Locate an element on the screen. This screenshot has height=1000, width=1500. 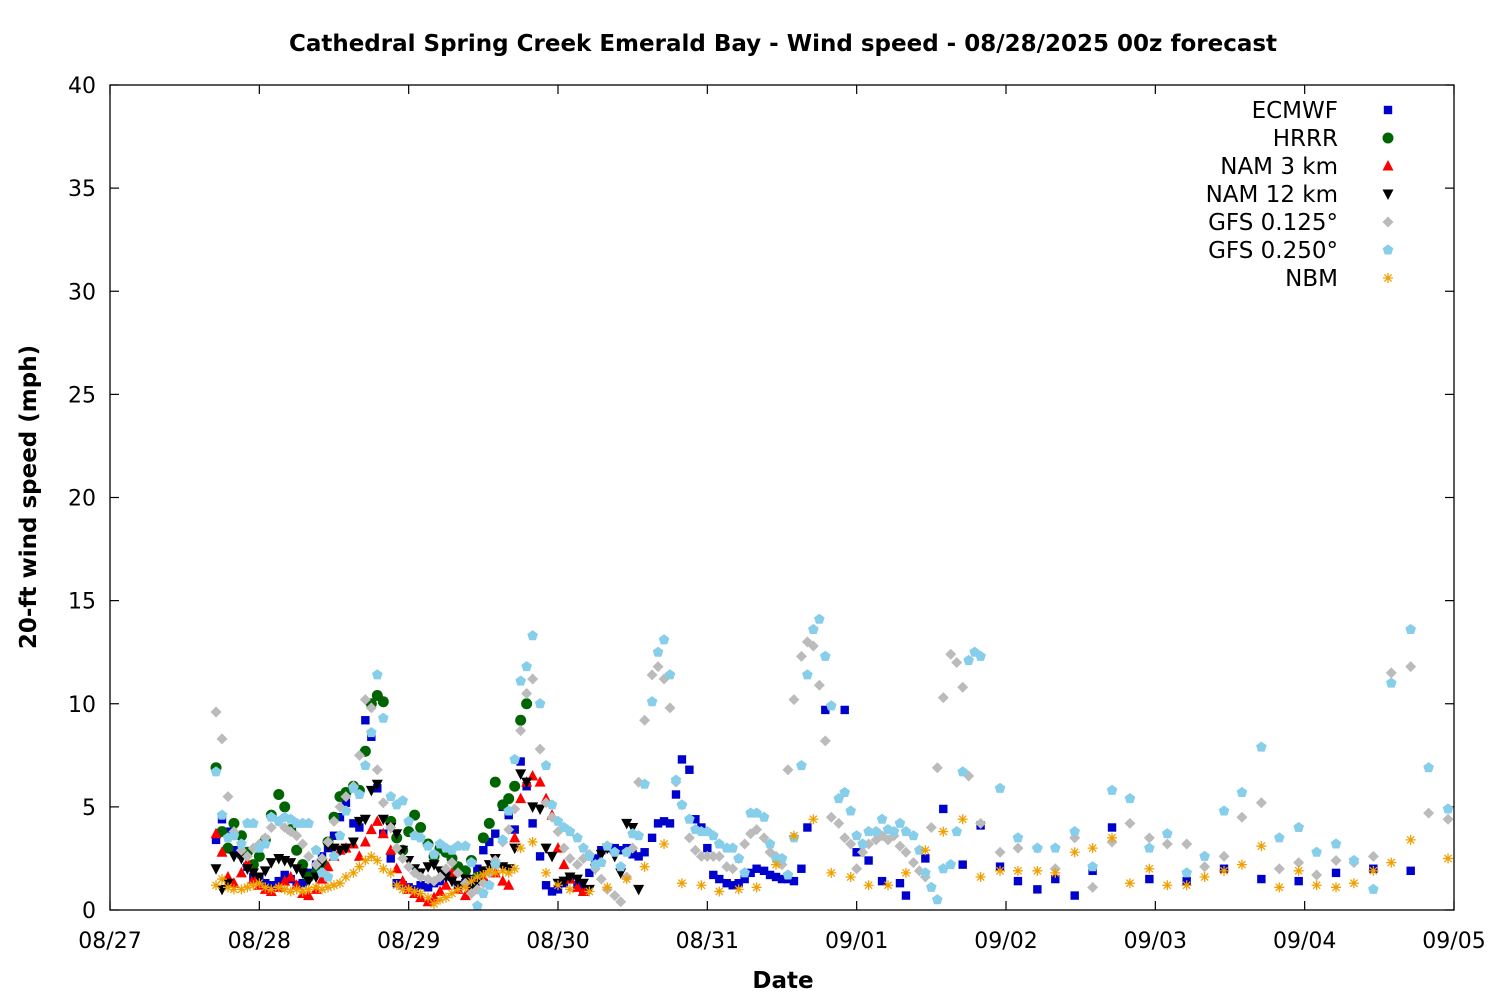
legend-marker is located at coordinates (1388, 278).